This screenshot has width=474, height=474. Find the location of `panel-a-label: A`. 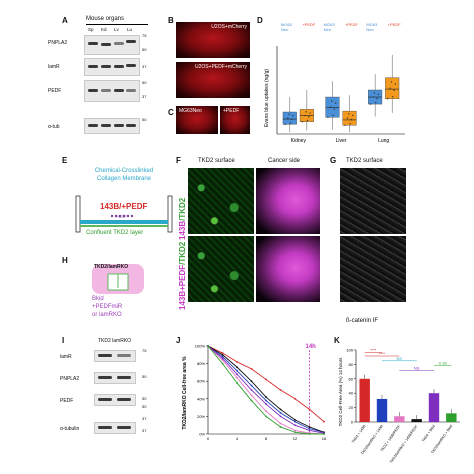

panel-a-label: A is located at coordinates (65, 20).